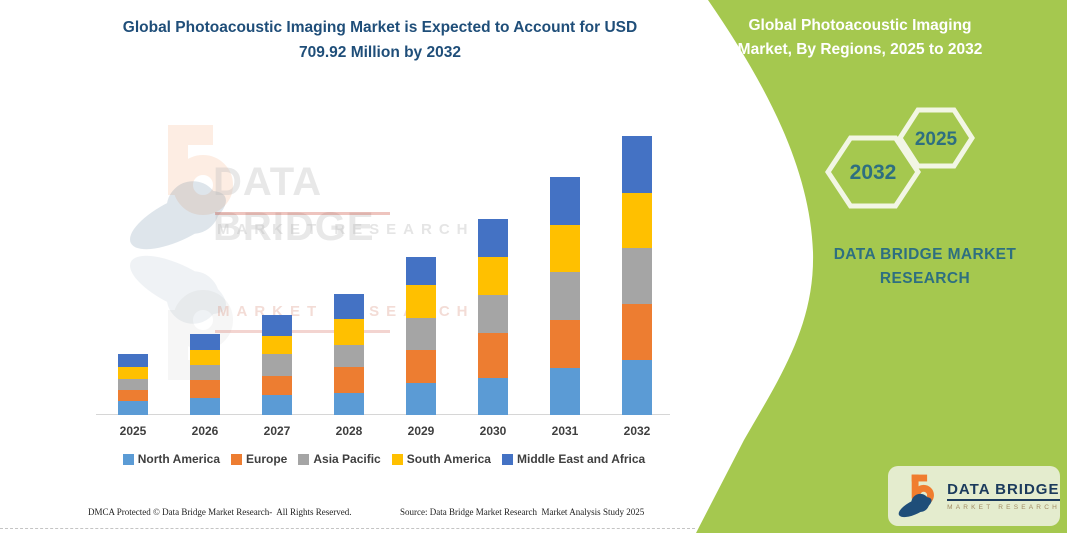 The height and width of the screenshot is (533, 1067). Describe the element at coordinates (565, 344) in the screenshot. I see `bar-segment-2031-europe` at that location.